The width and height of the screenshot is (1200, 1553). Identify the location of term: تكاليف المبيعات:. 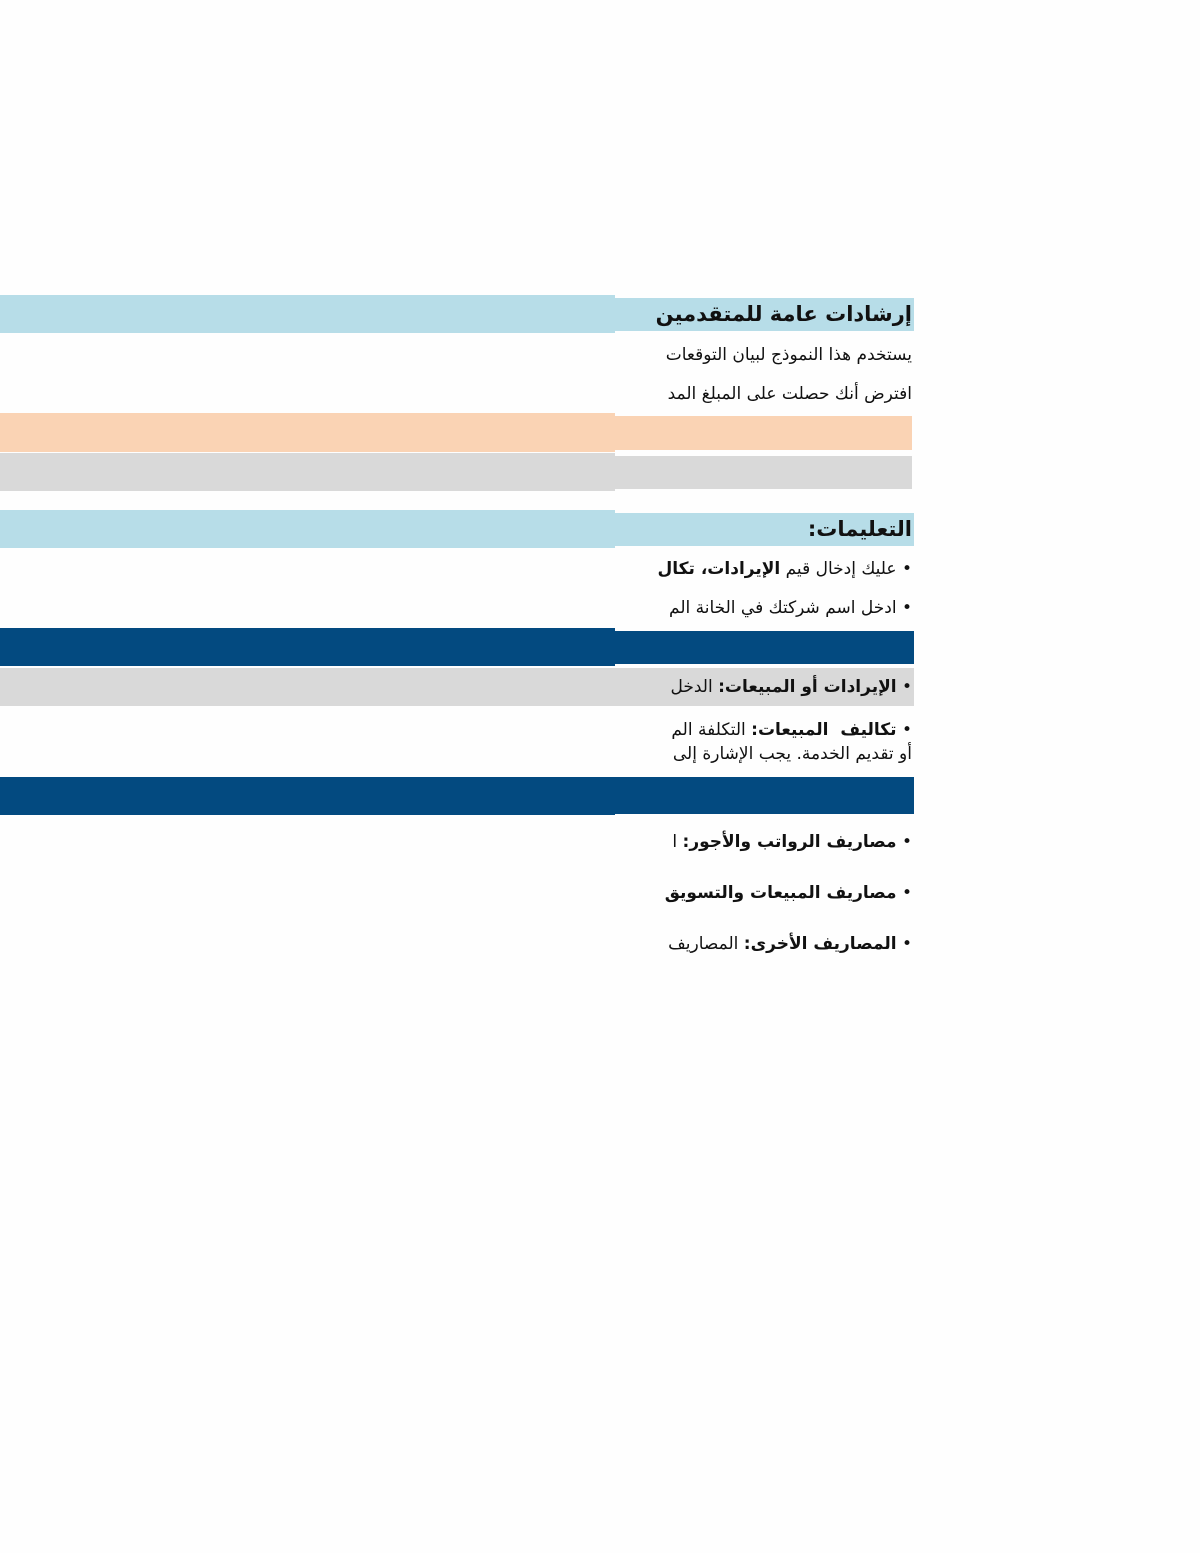
(824, 730).